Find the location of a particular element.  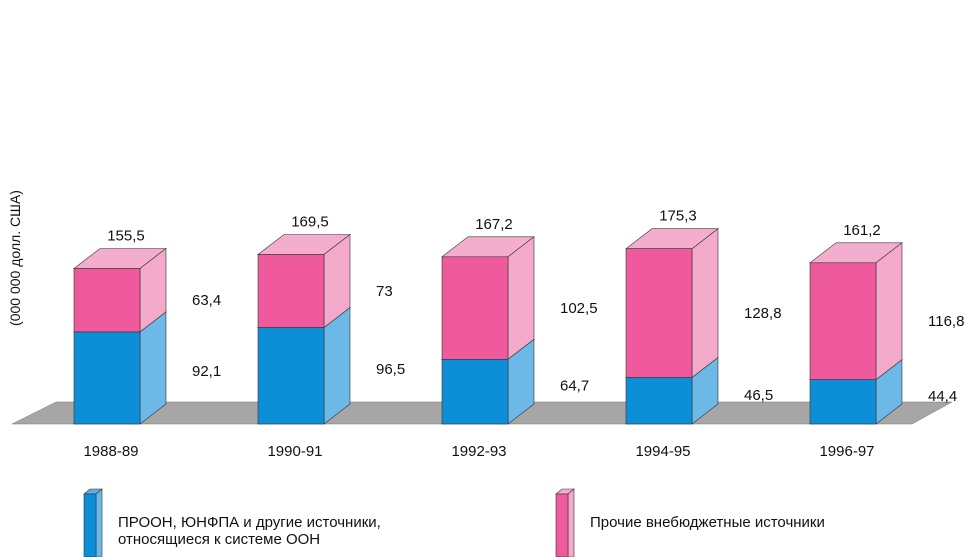

x-tick-label: 1996-97 is located at coordinates (846, 451).